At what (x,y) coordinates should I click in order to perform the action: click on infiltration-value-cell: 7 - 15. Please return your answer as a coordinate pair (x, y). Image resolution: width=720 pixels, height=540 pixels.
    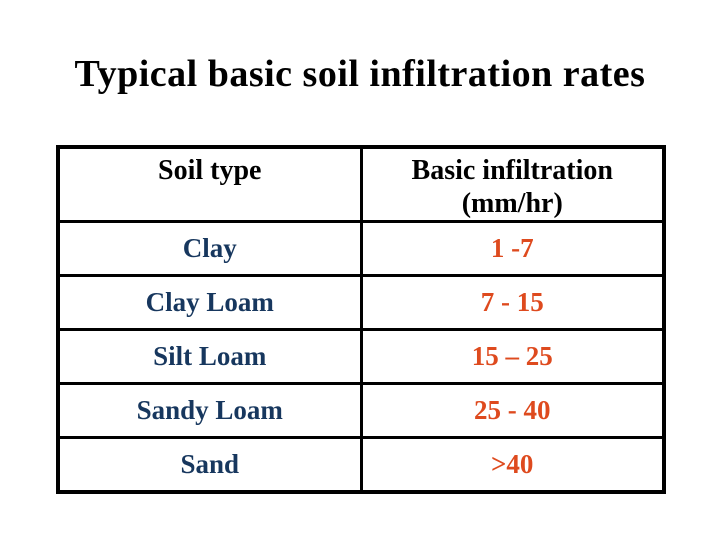
    Looking at the image, I should click on (512, 302).